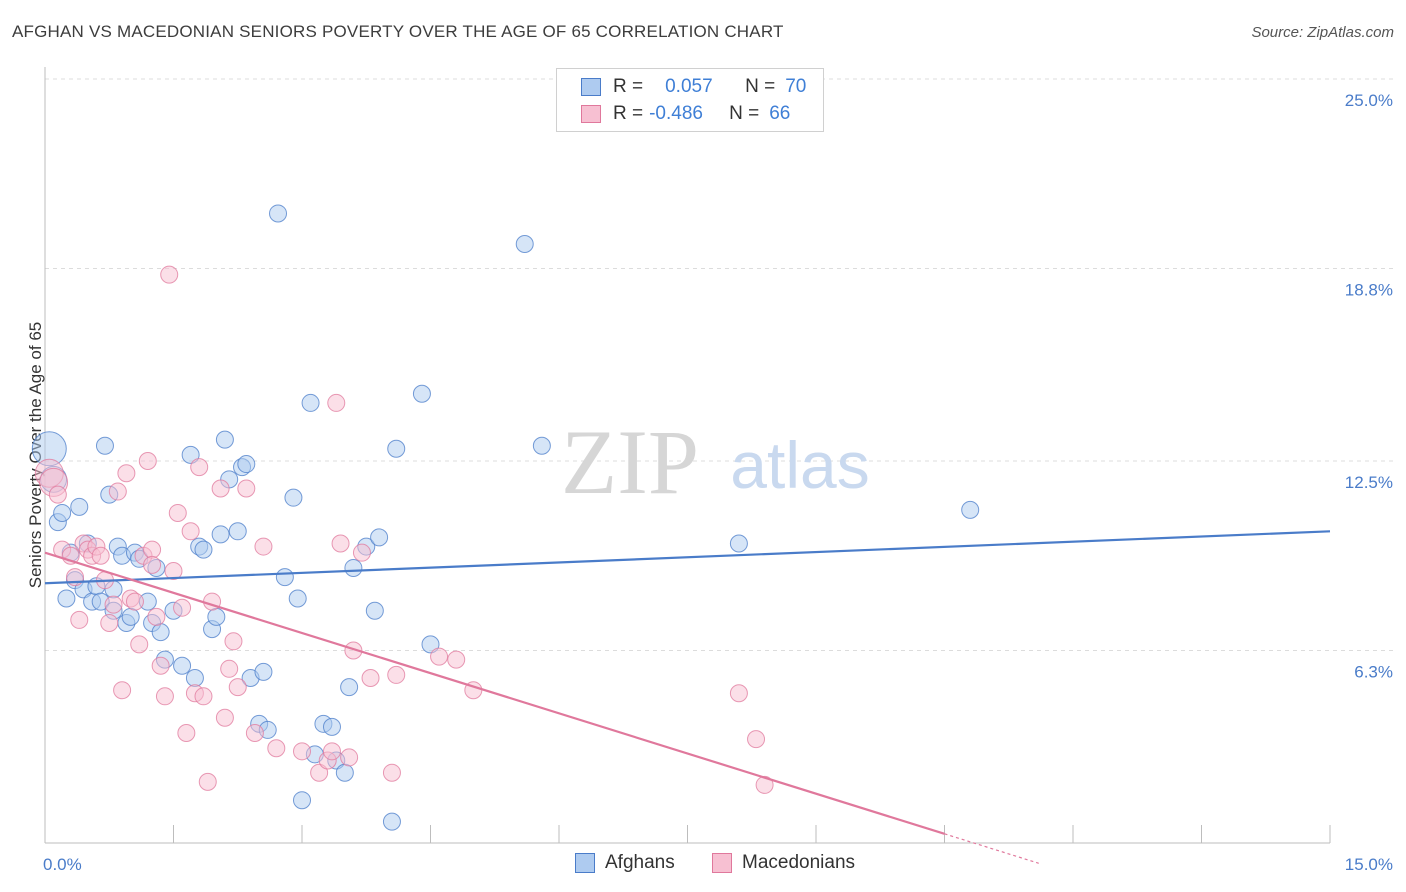 The width and height of the screenshot is (1406, 892). I want to click on y-tick-label: 12.5%, so click(1369, 482).